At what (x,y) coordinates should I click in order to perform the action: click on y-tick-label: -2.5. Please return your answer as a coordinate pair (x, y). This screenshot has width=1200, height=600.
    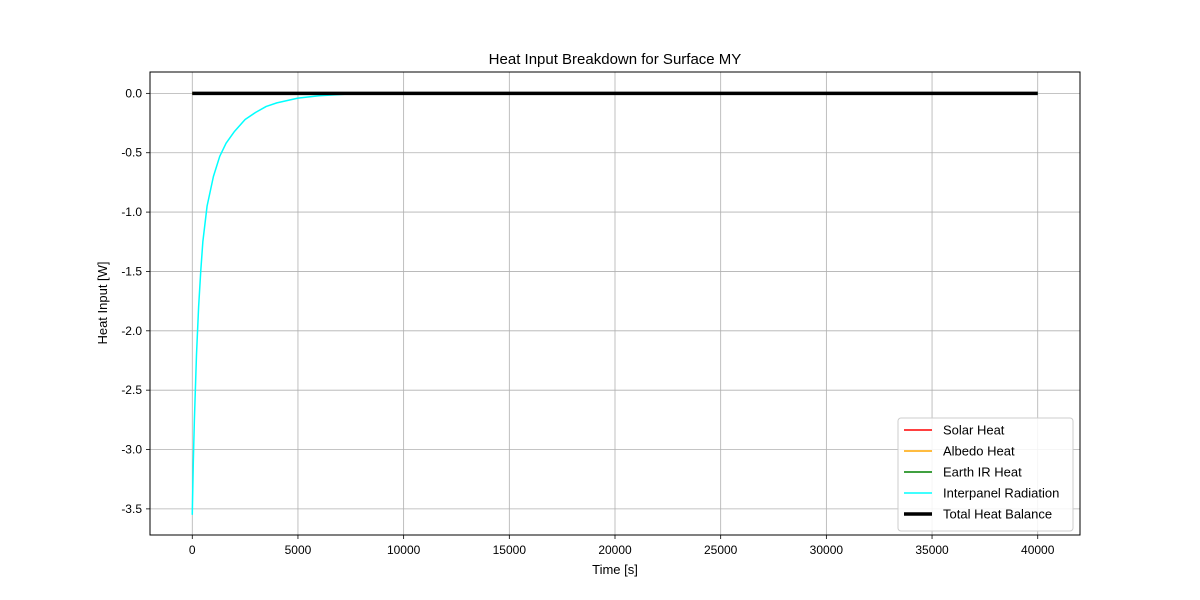
    Looking at the image, I should click on (131, 390).